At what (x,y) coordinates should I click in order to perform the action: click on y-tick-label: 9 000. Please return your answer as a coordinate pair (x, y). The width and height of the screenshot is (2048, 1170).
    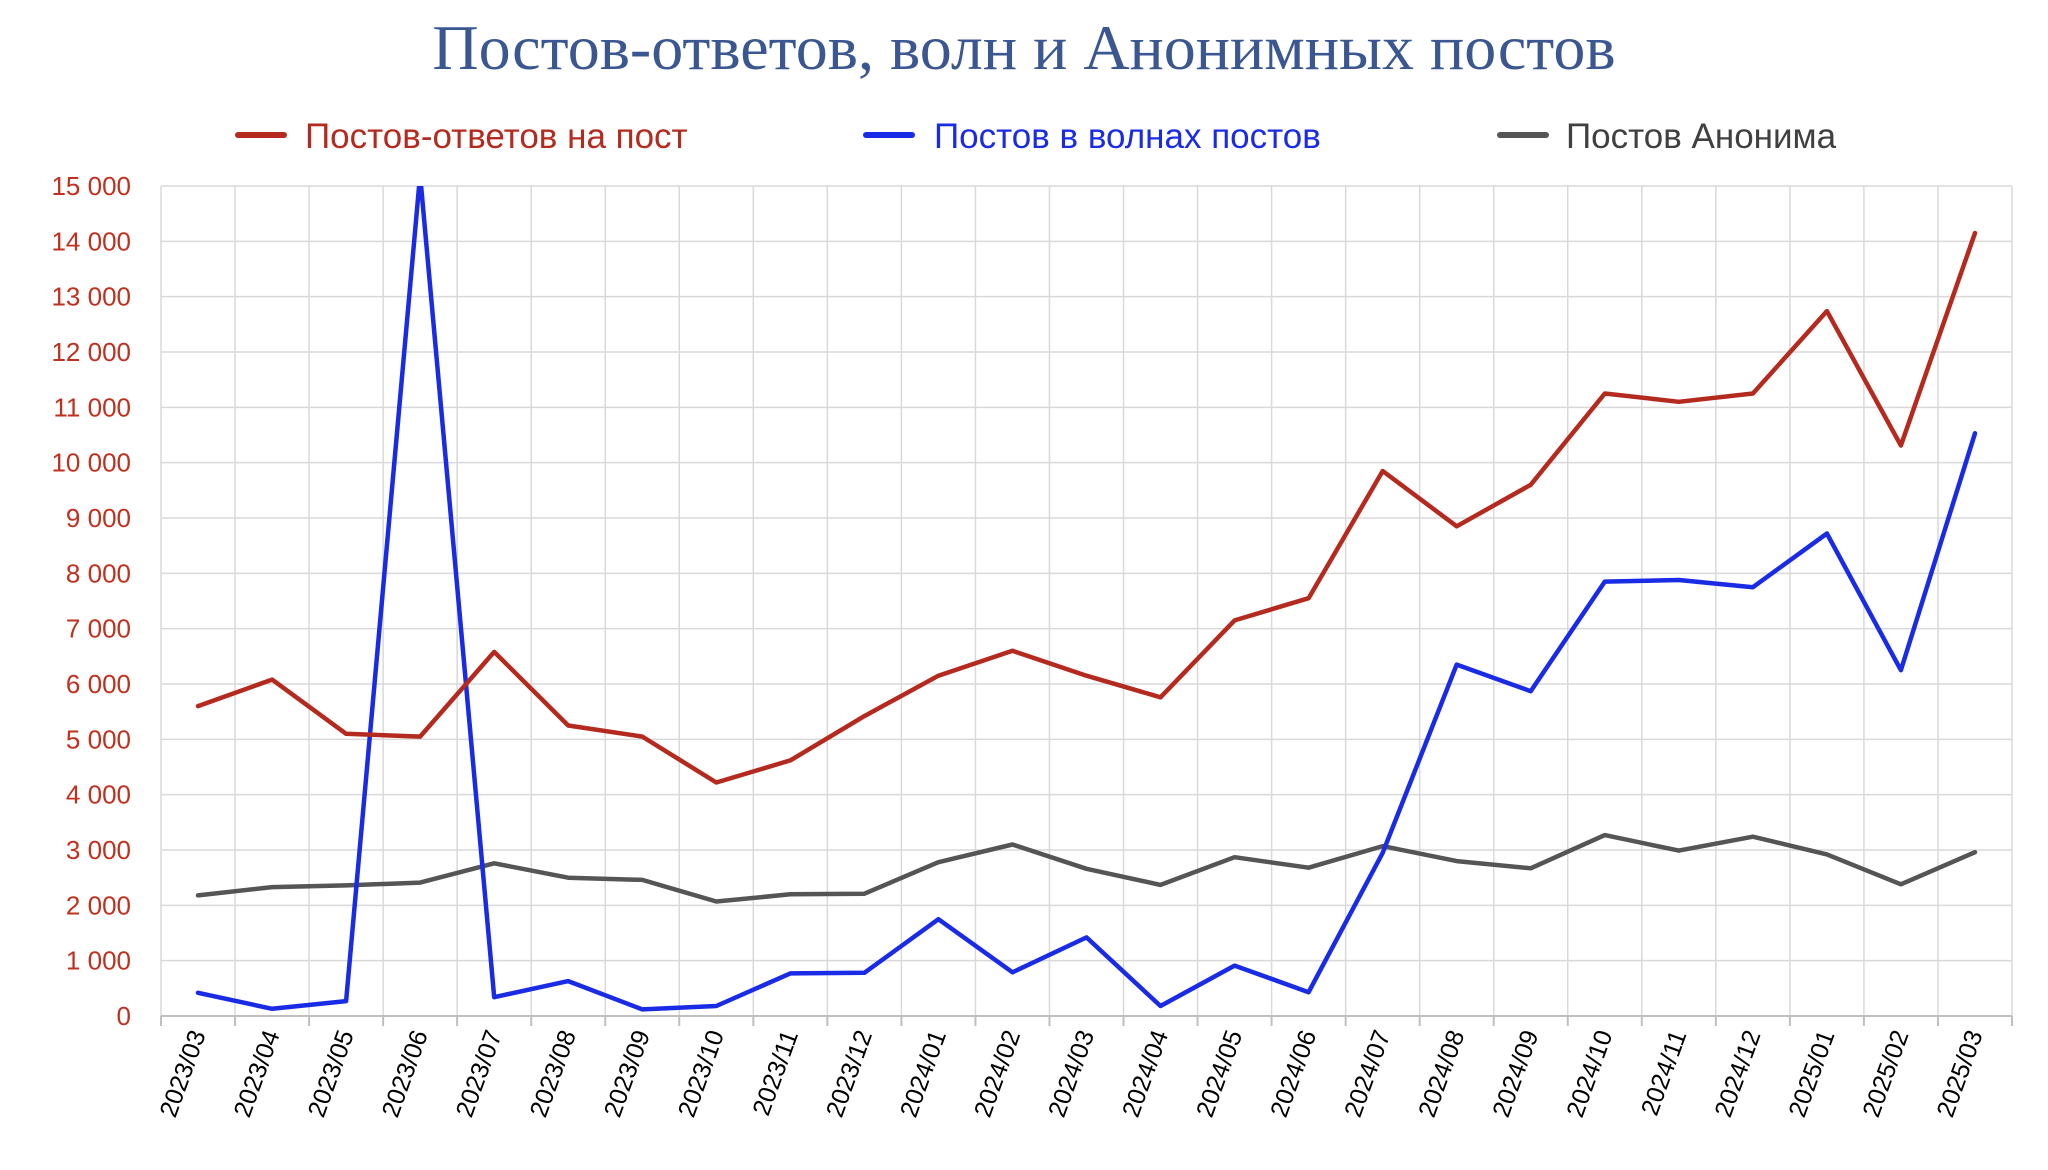
    Looking at the image, I should click on (98, 518).